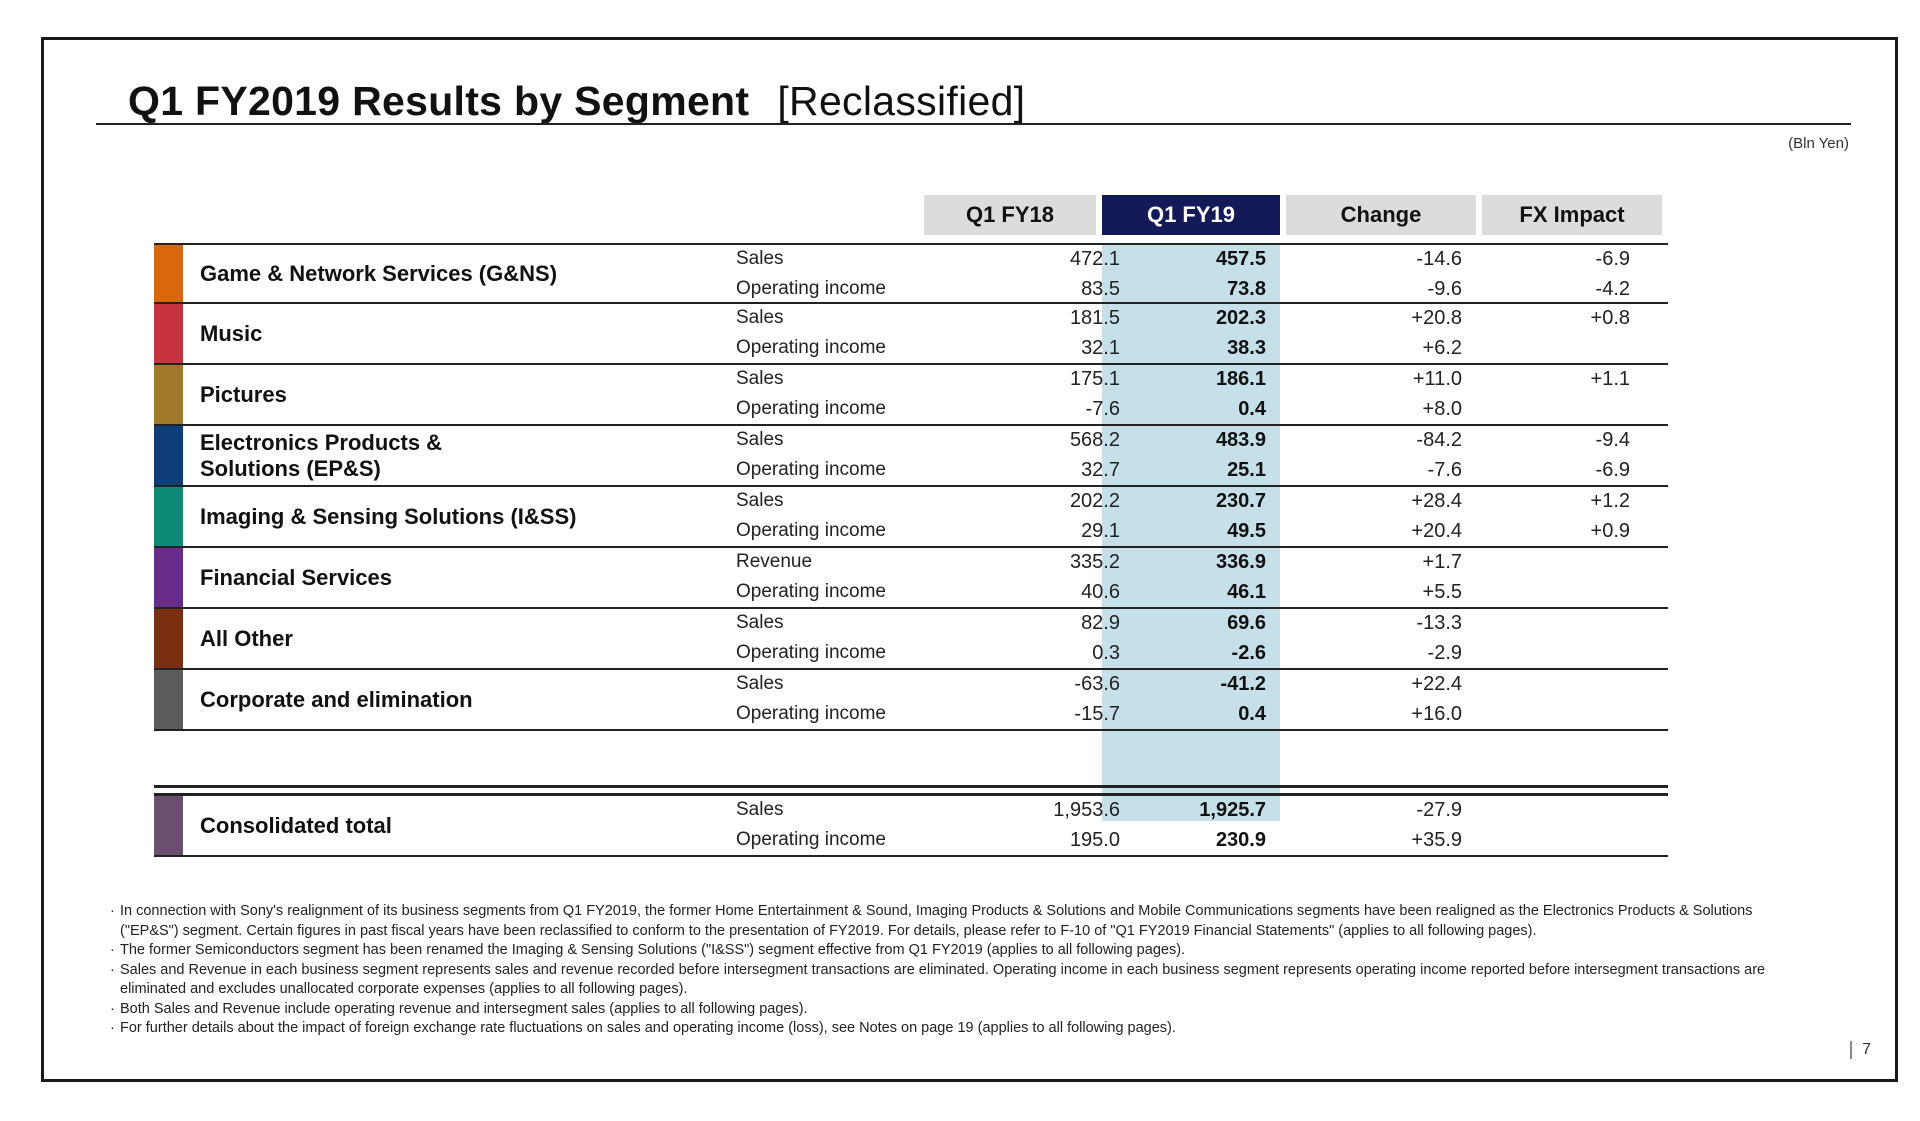  I want to click on value-change: -84.2, so click(1439, 440).